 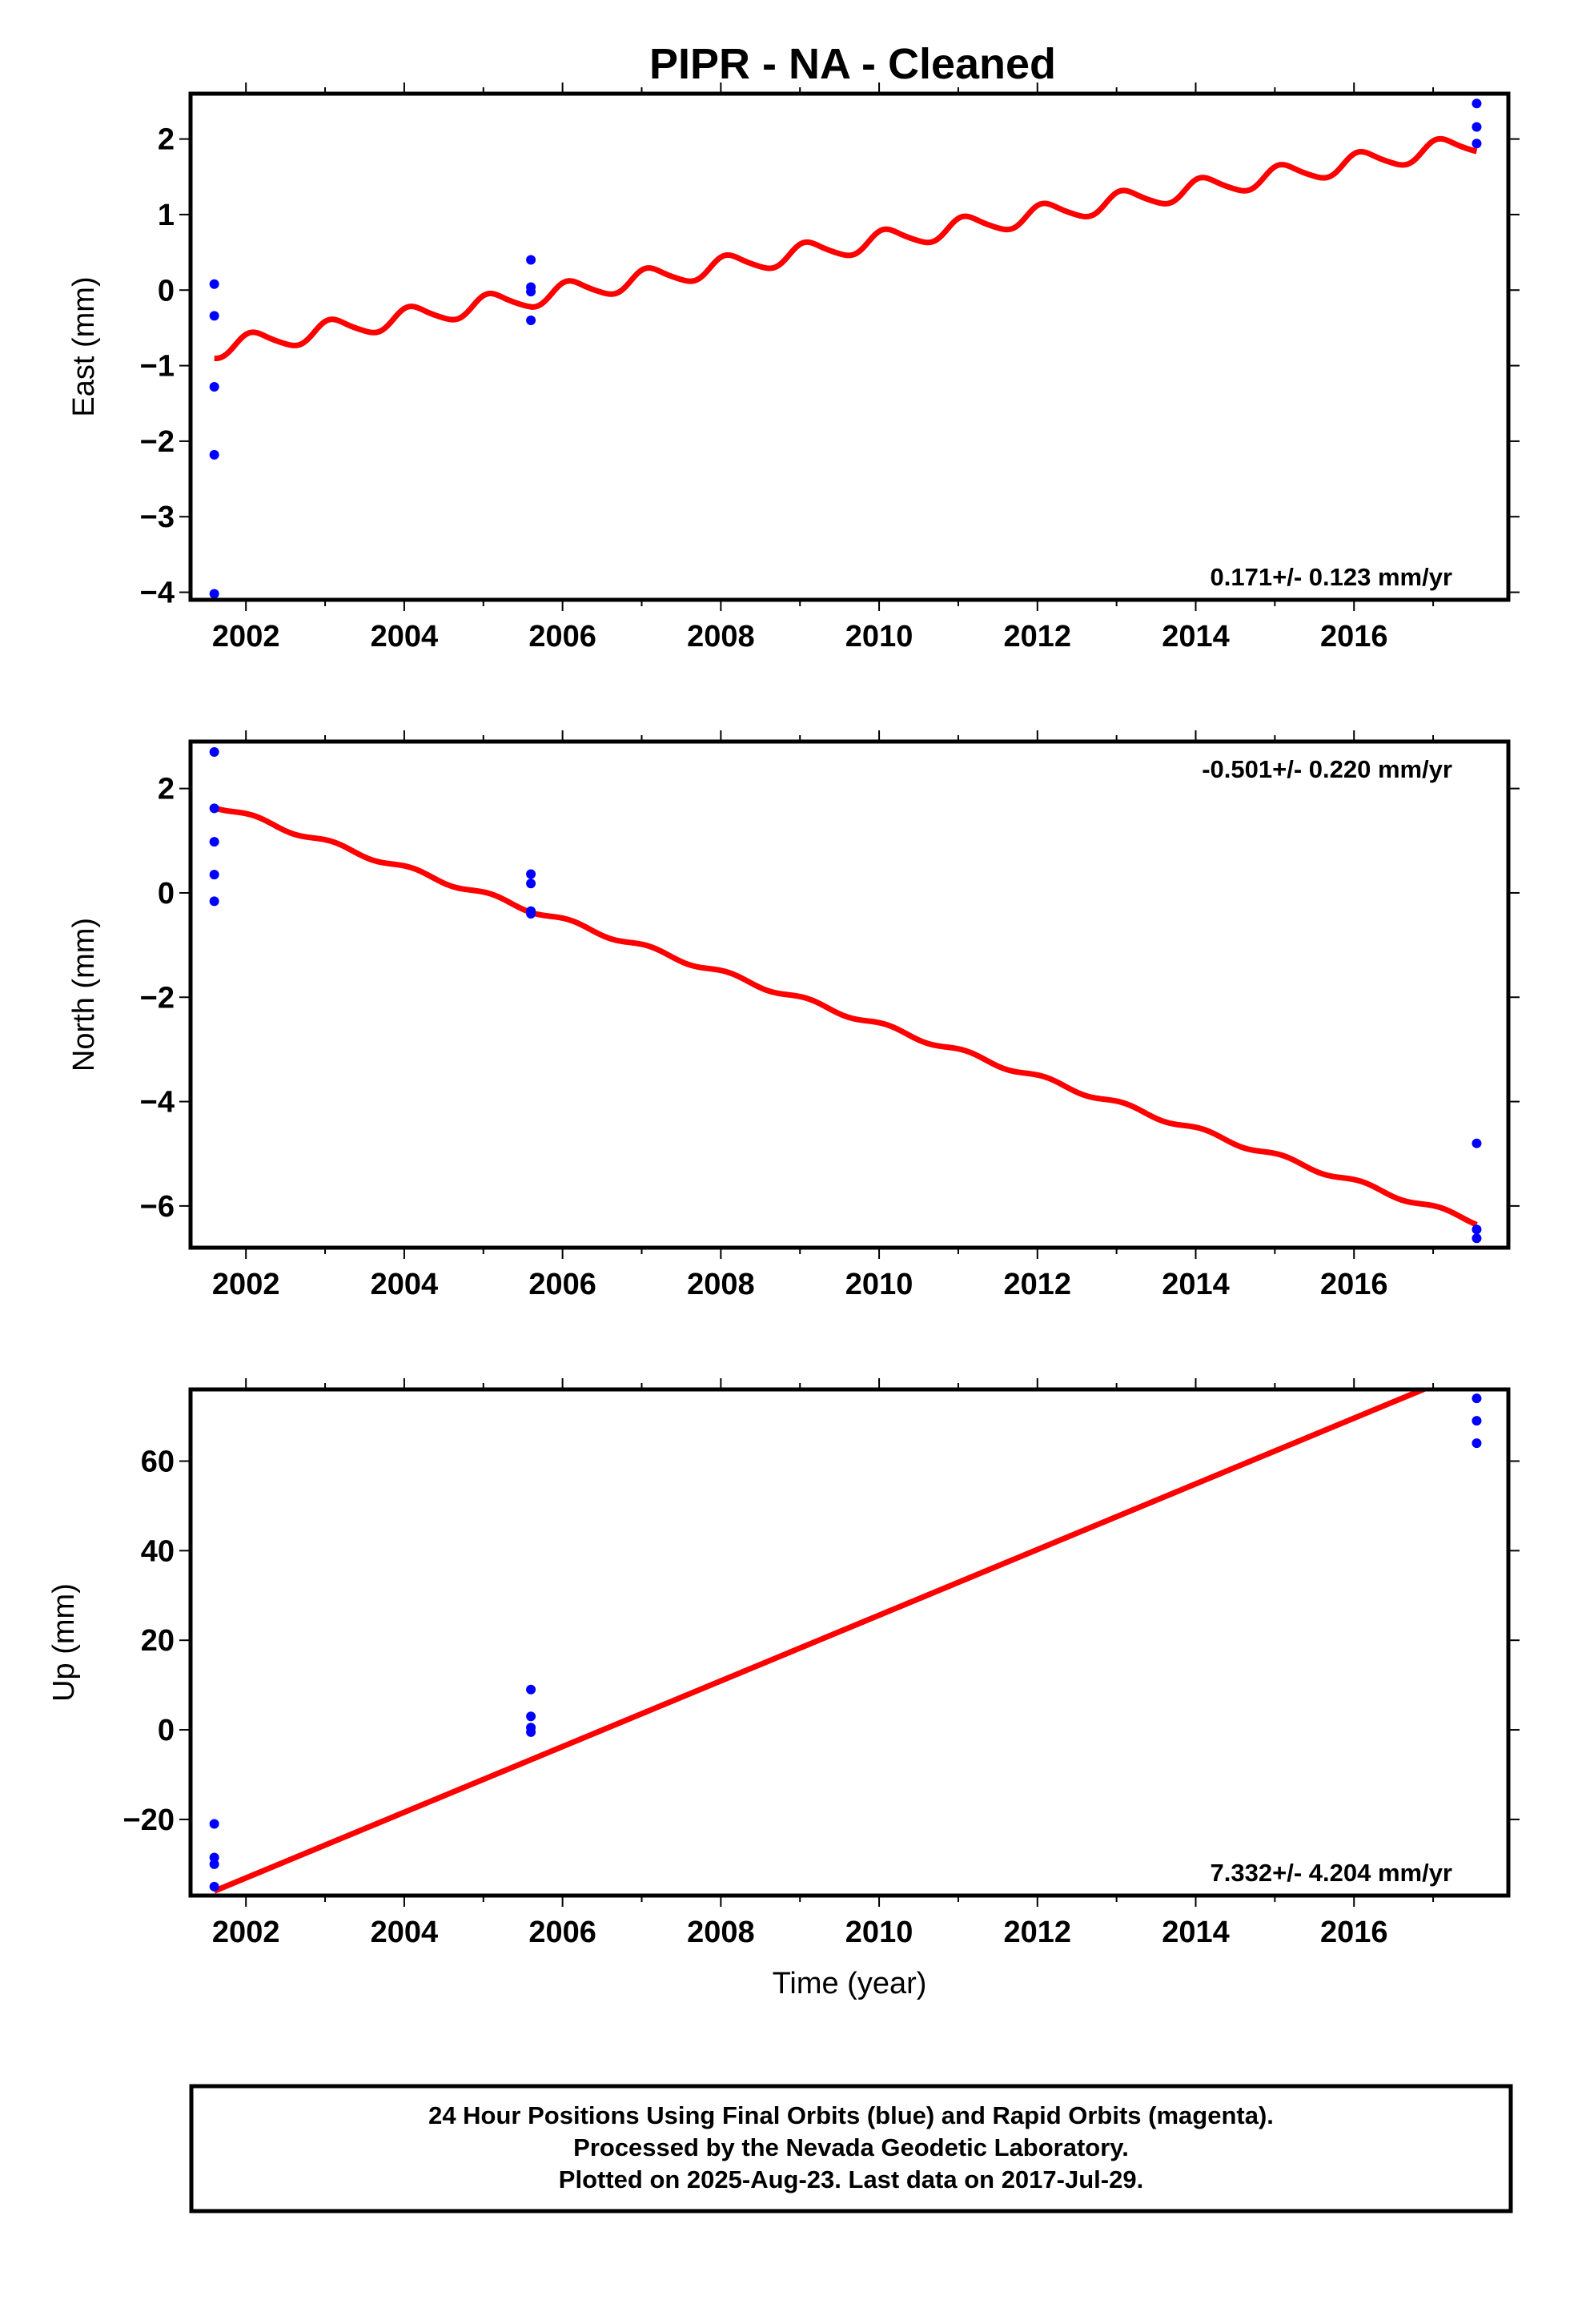 What do you see at coordinates (157, 1207) in the screenshot?
I see `y-tick-label: −6` at bounding box center [157, 1207].